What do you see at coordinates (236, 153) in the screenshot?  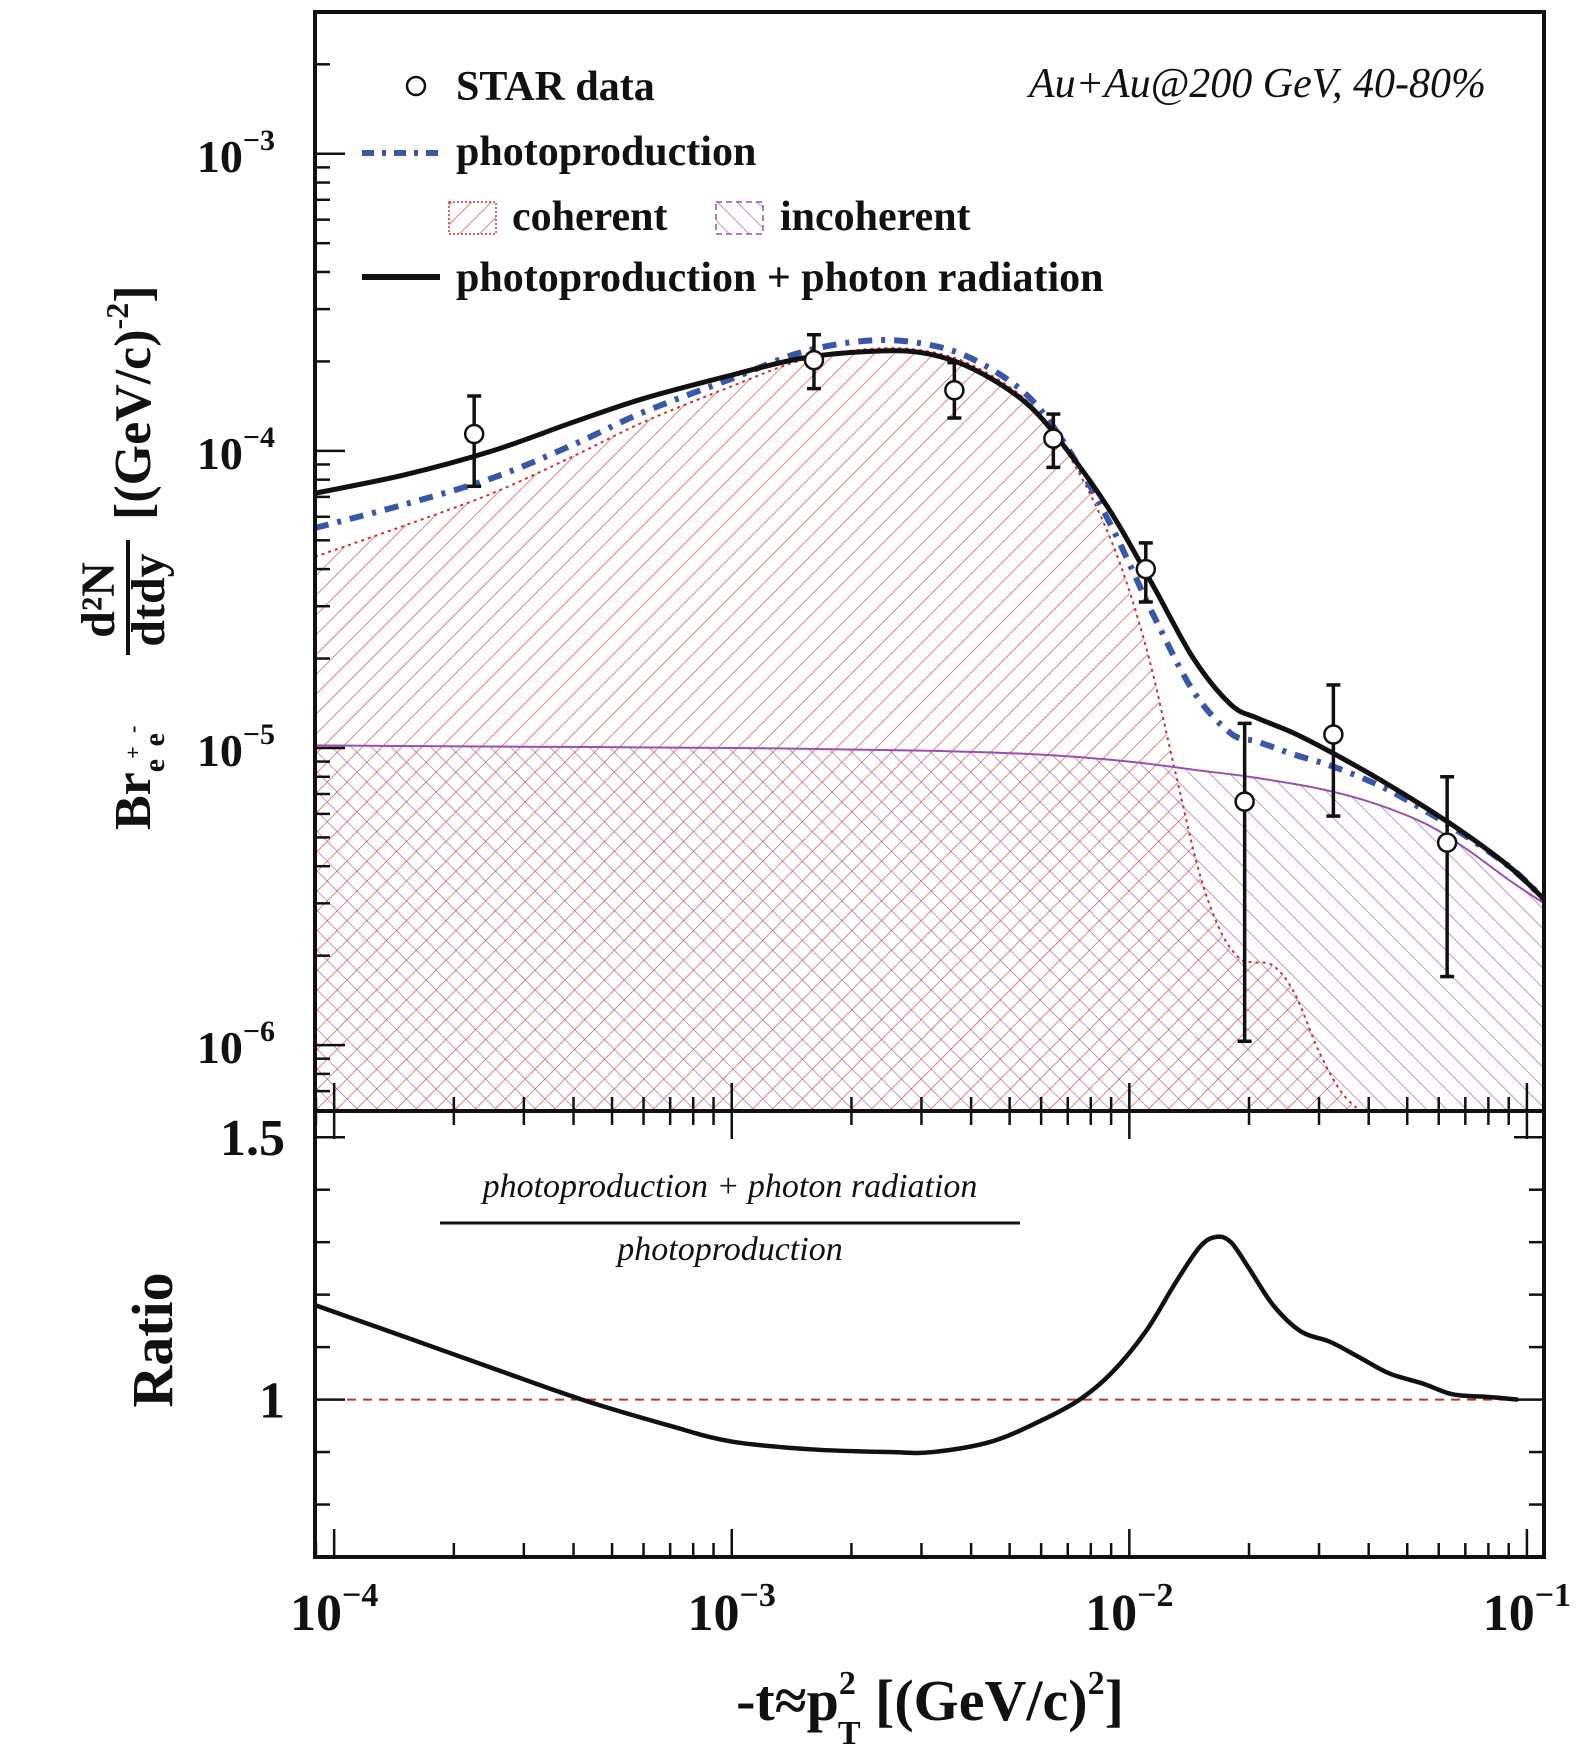 I see `y-tick-label: 10⁻³` at bounding box center [236, 153].